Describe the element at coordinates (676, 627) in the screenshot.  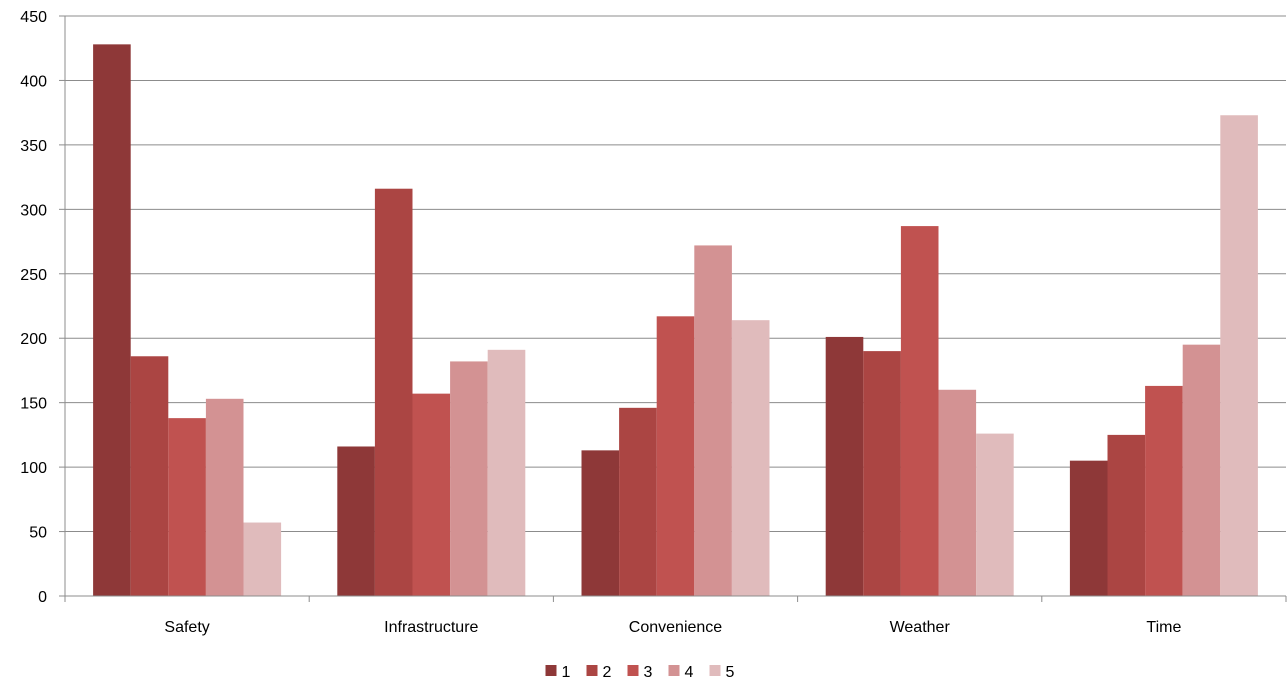
I see `x-category-label: Convenience` at that location.